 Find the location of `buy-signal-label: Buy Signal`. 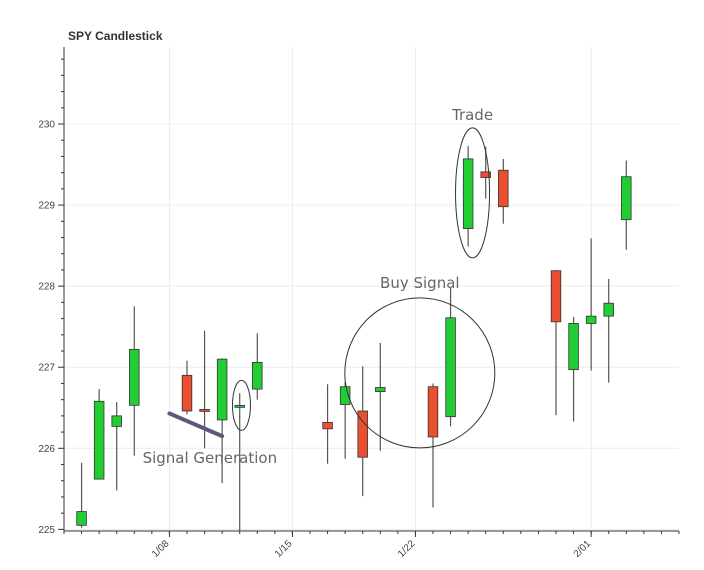

buy-signal-label: Buy Signal is located at coordinates (420, 283).